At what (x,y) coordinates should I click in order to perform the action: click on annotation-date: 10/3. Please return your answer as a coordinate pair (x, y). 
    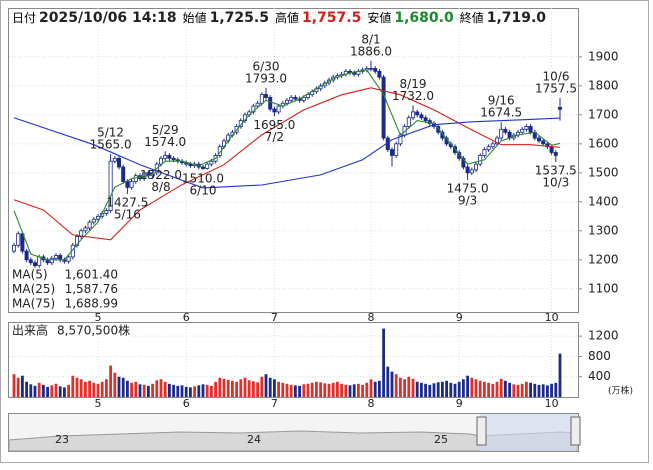
    Looking at the image, I should click on (555, 182).